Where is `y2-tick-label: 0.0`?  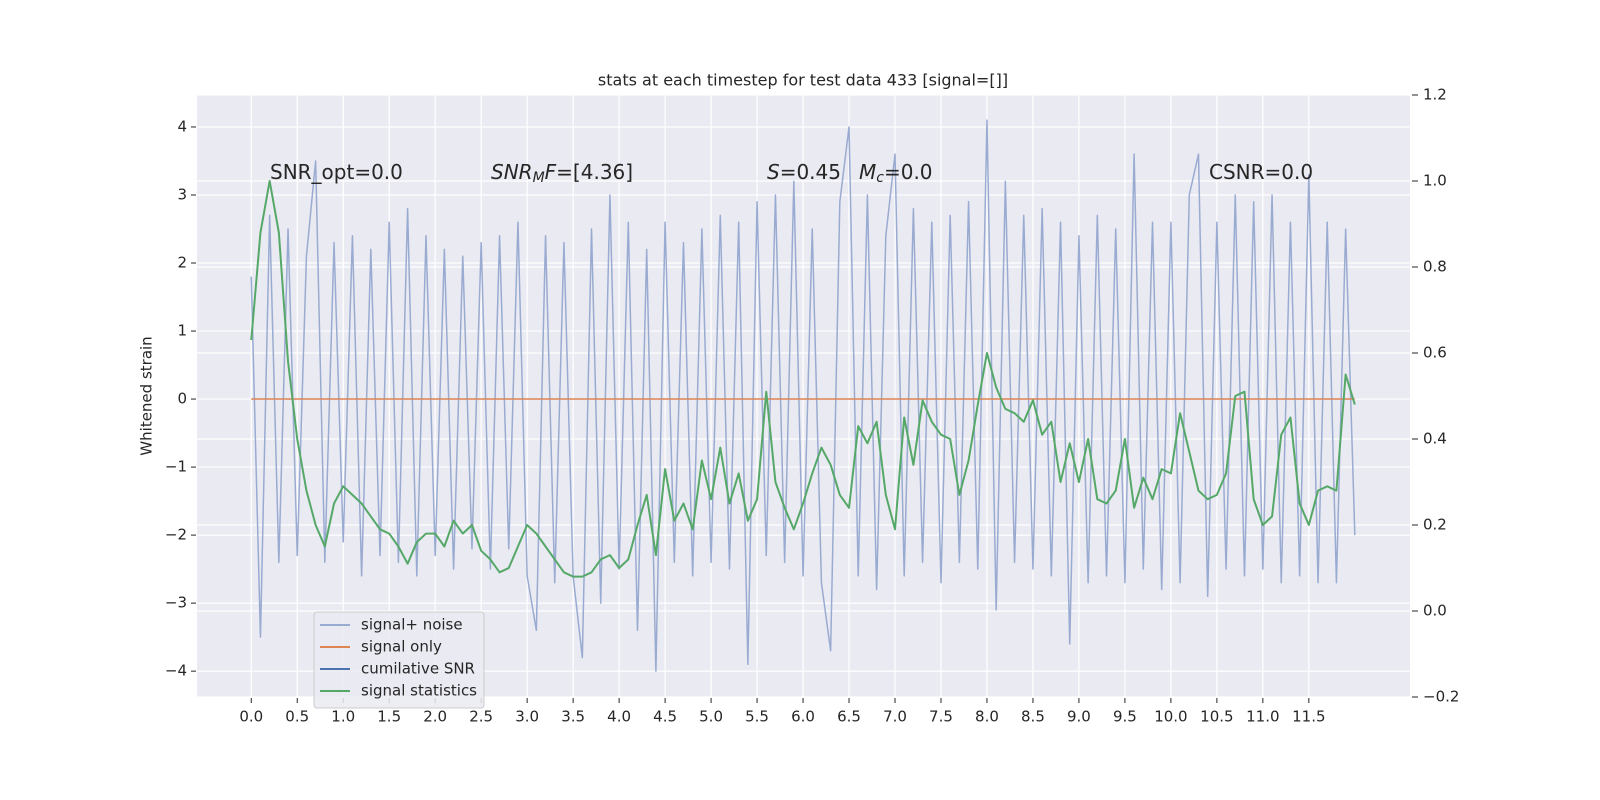
y2-tick-label: 0.0 is located at coordinates (1435, 611).